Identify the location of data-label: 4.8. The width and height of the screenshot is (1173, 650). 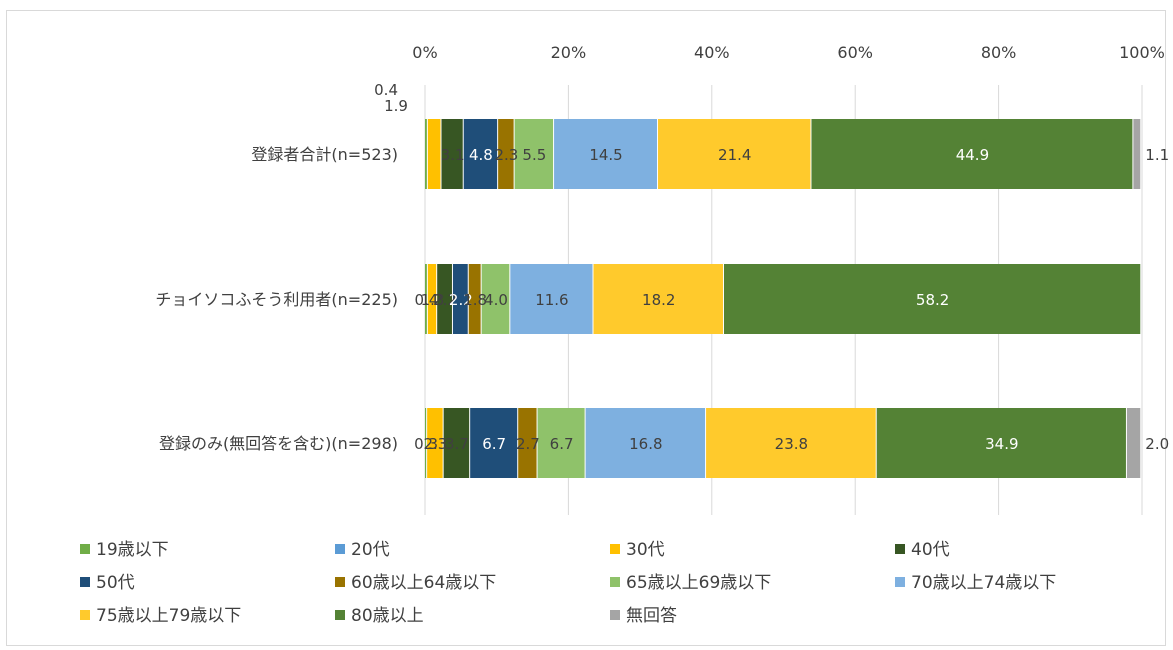
(481, 155).